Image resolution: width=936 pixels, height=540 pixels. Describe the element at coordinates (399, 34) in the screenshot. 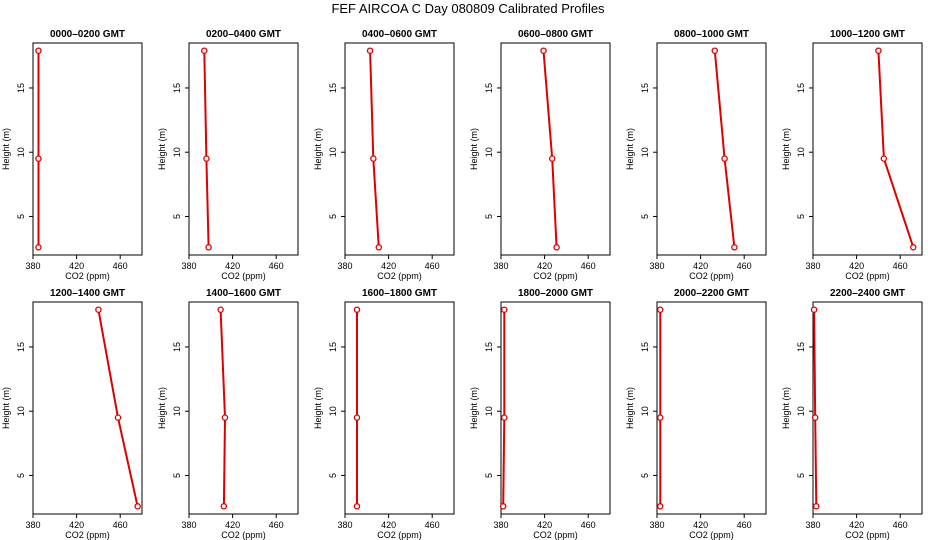

I see `panel-title: 0400–0600 GMT` at that location.